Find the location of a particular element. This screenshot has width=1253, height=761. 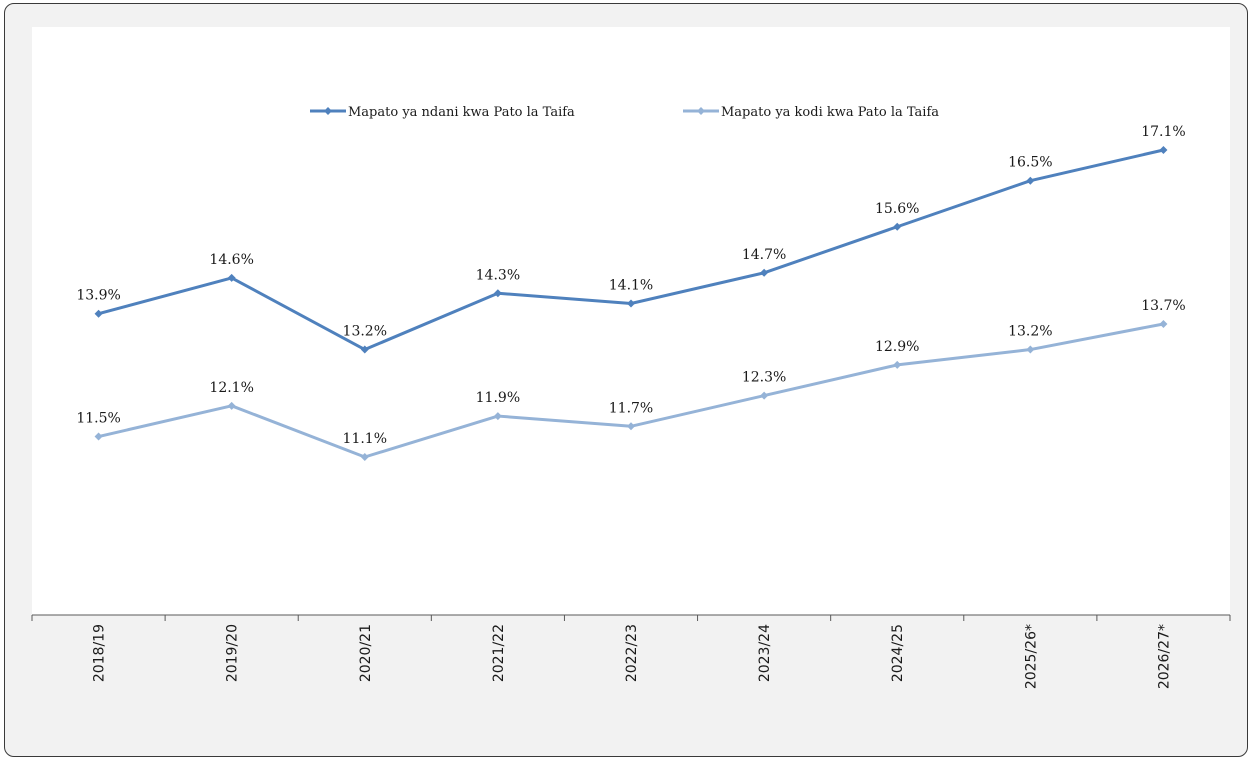

x-tick-label: 2026/27* is located at coordinates (1164, 656).